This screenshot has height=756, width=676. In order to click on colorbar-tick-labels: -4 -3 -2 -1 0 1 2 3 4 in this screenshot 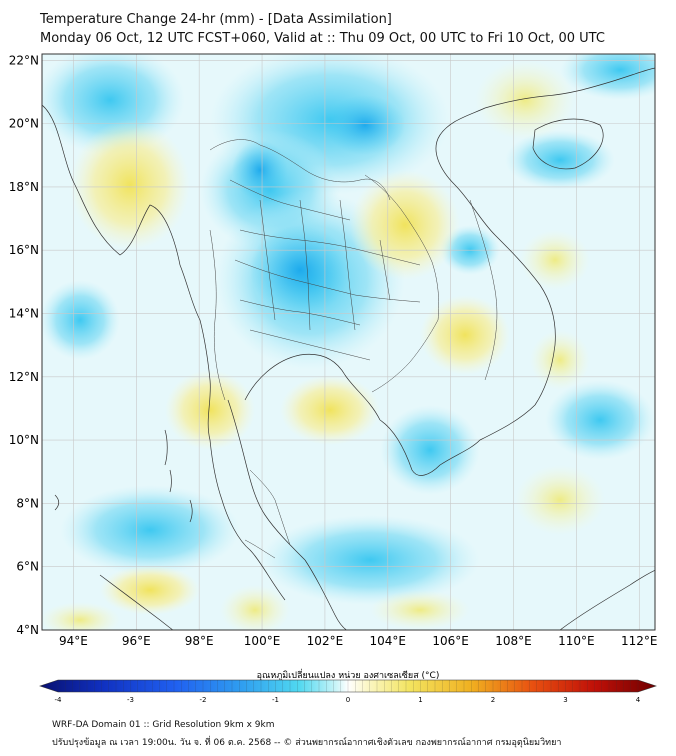, I will do `click(348, 700)`.